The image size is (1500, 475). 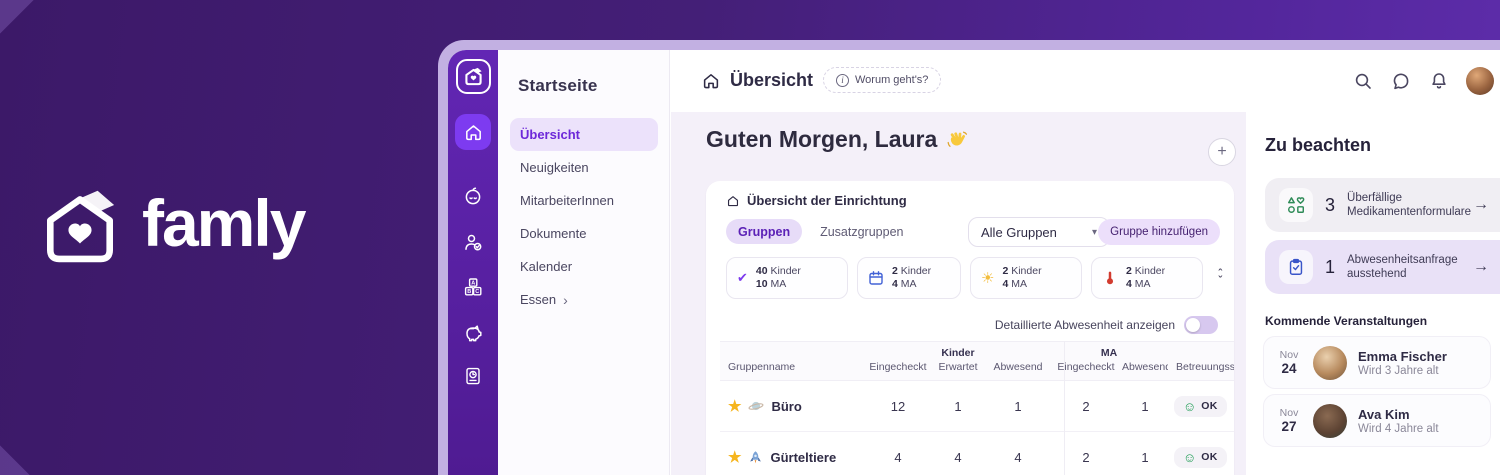 I want to click on add-group-button: Gruppe hinzufügen, so click(x=1159, y=232).